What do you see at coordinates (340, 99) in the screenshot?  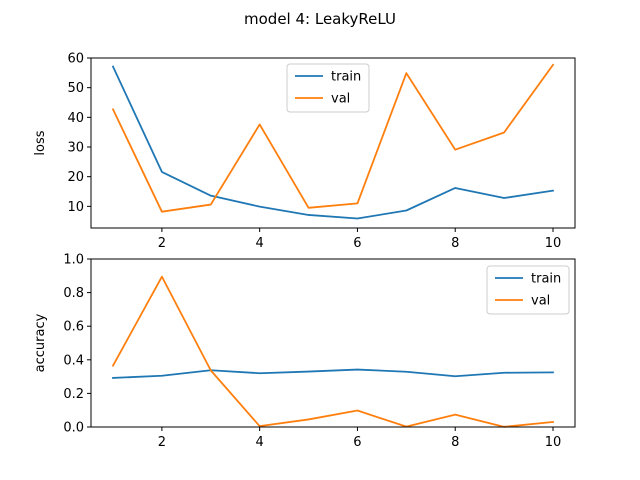 I see `loss-legend-label-val: val` at bounding box center [340, 99].